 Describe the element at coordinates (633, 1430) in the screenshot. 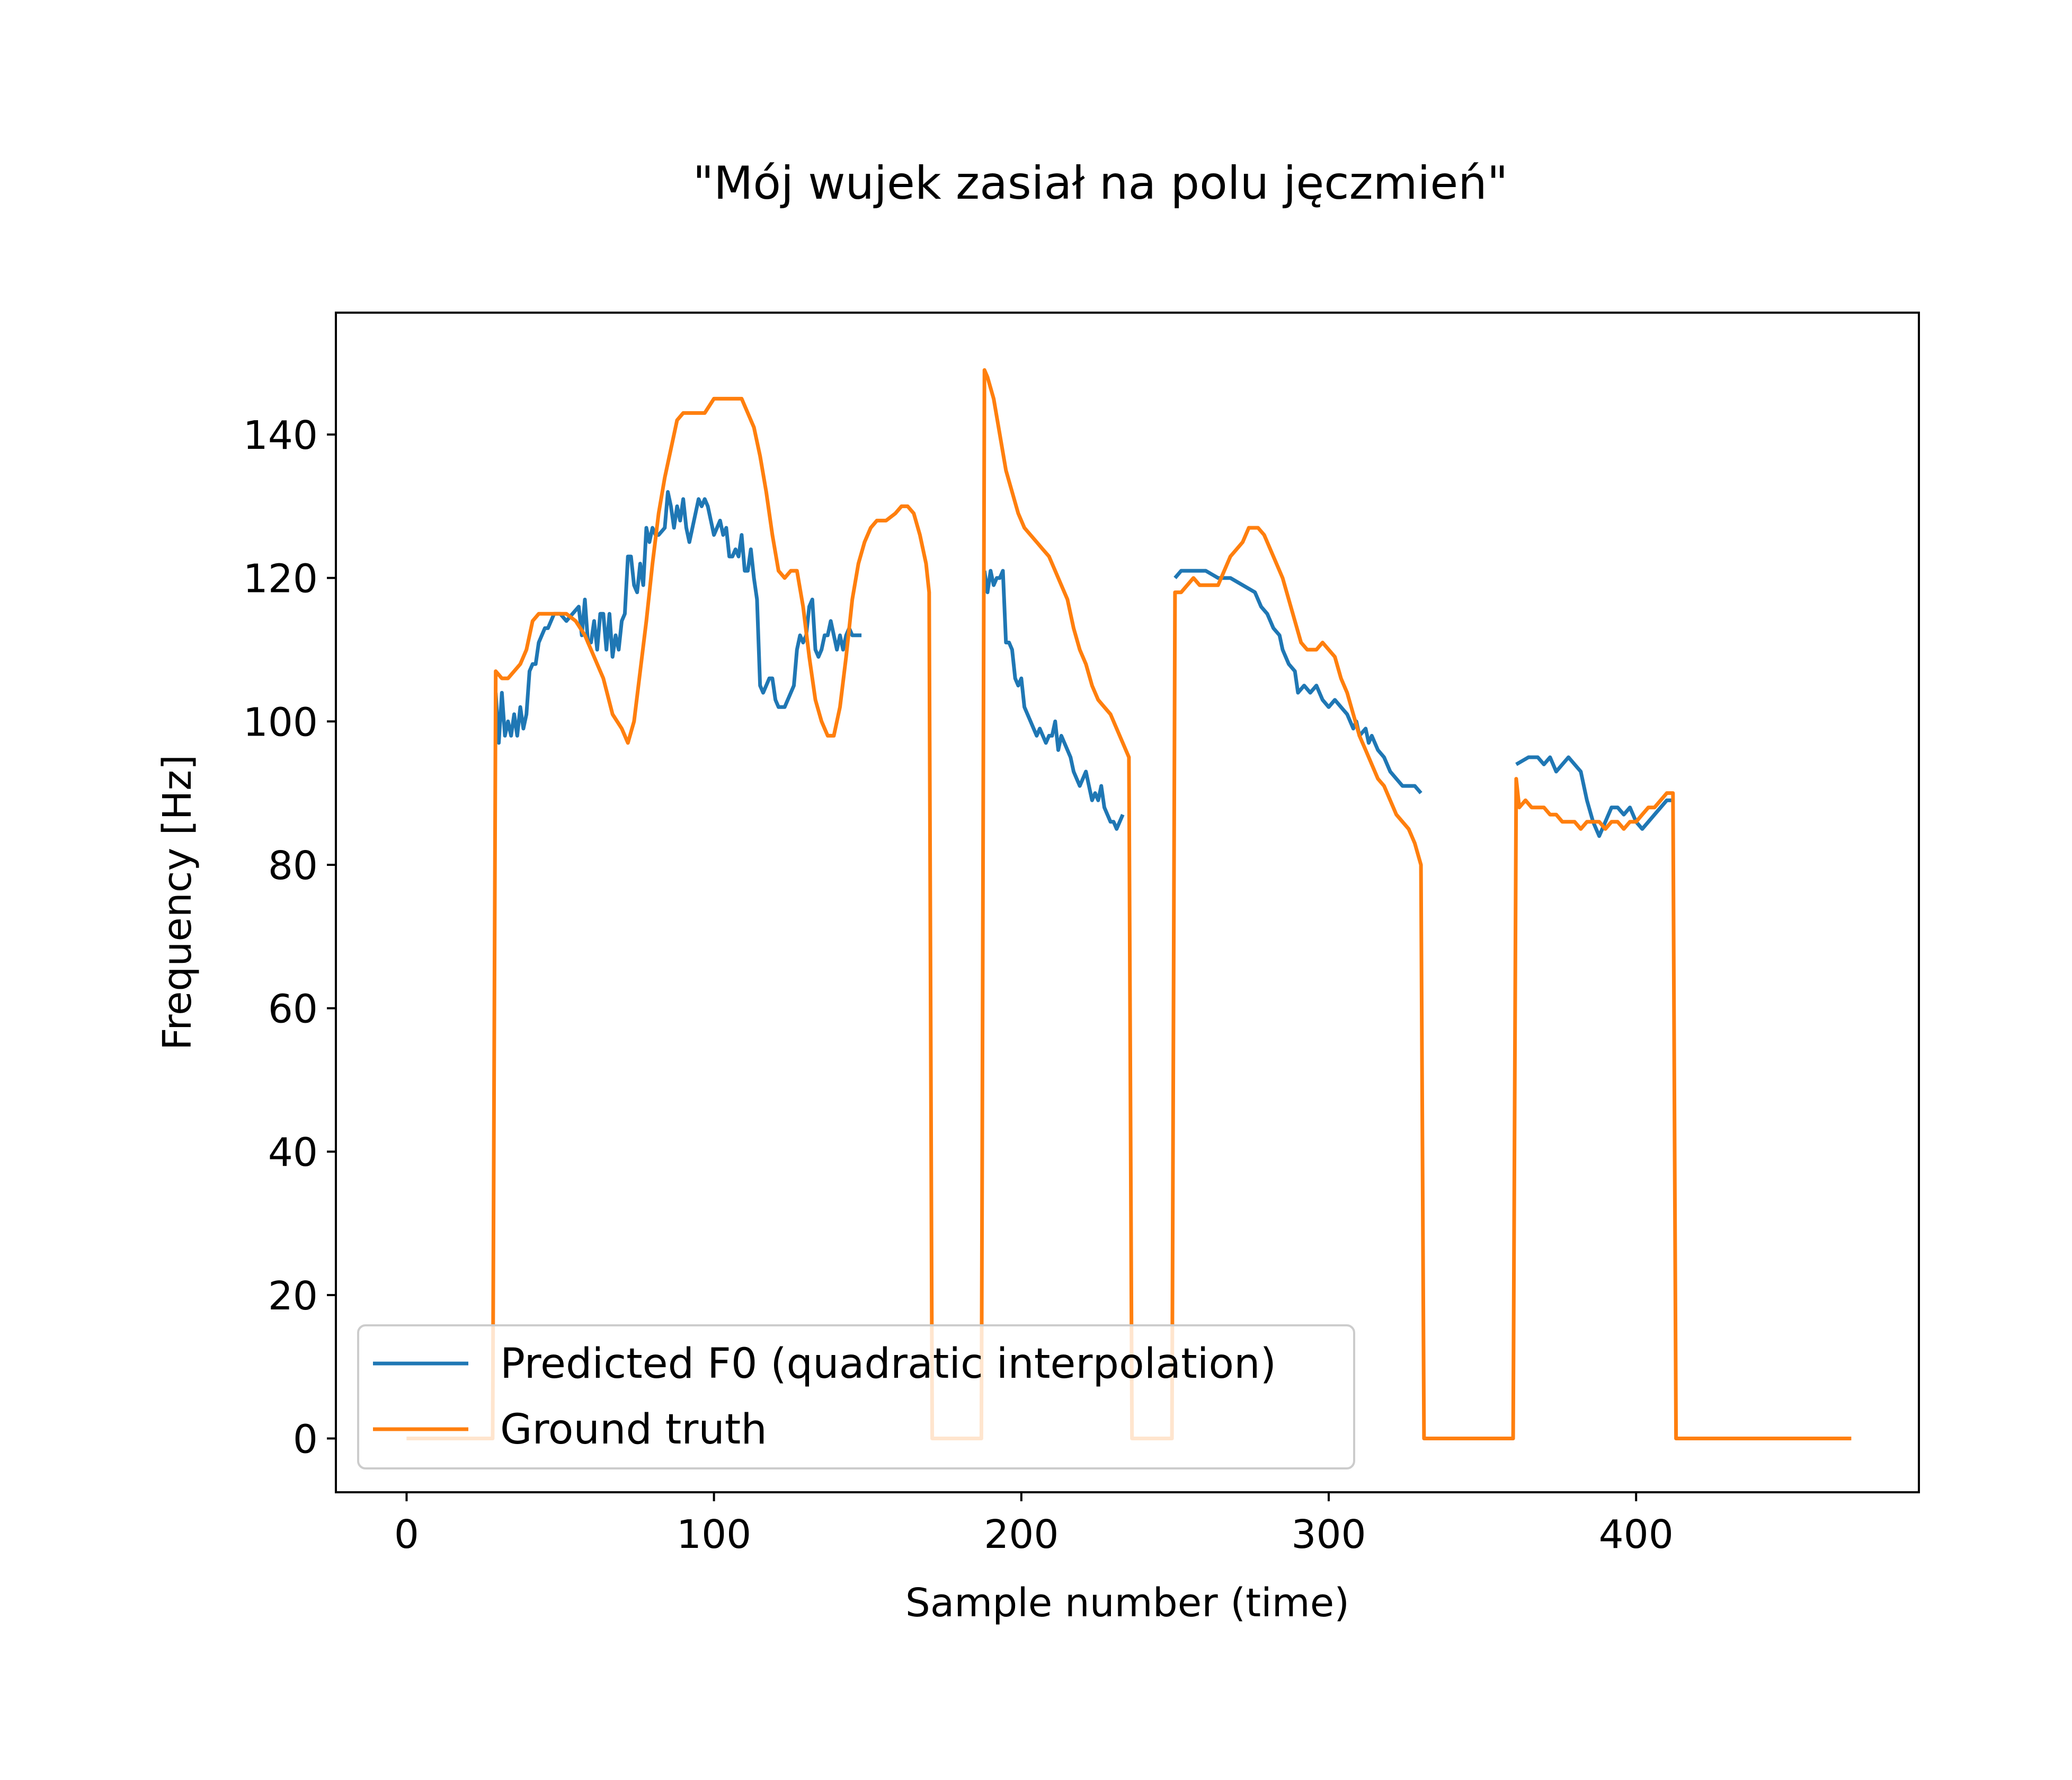

I see `legend-label-ground-truth: Ground truth` at that location.